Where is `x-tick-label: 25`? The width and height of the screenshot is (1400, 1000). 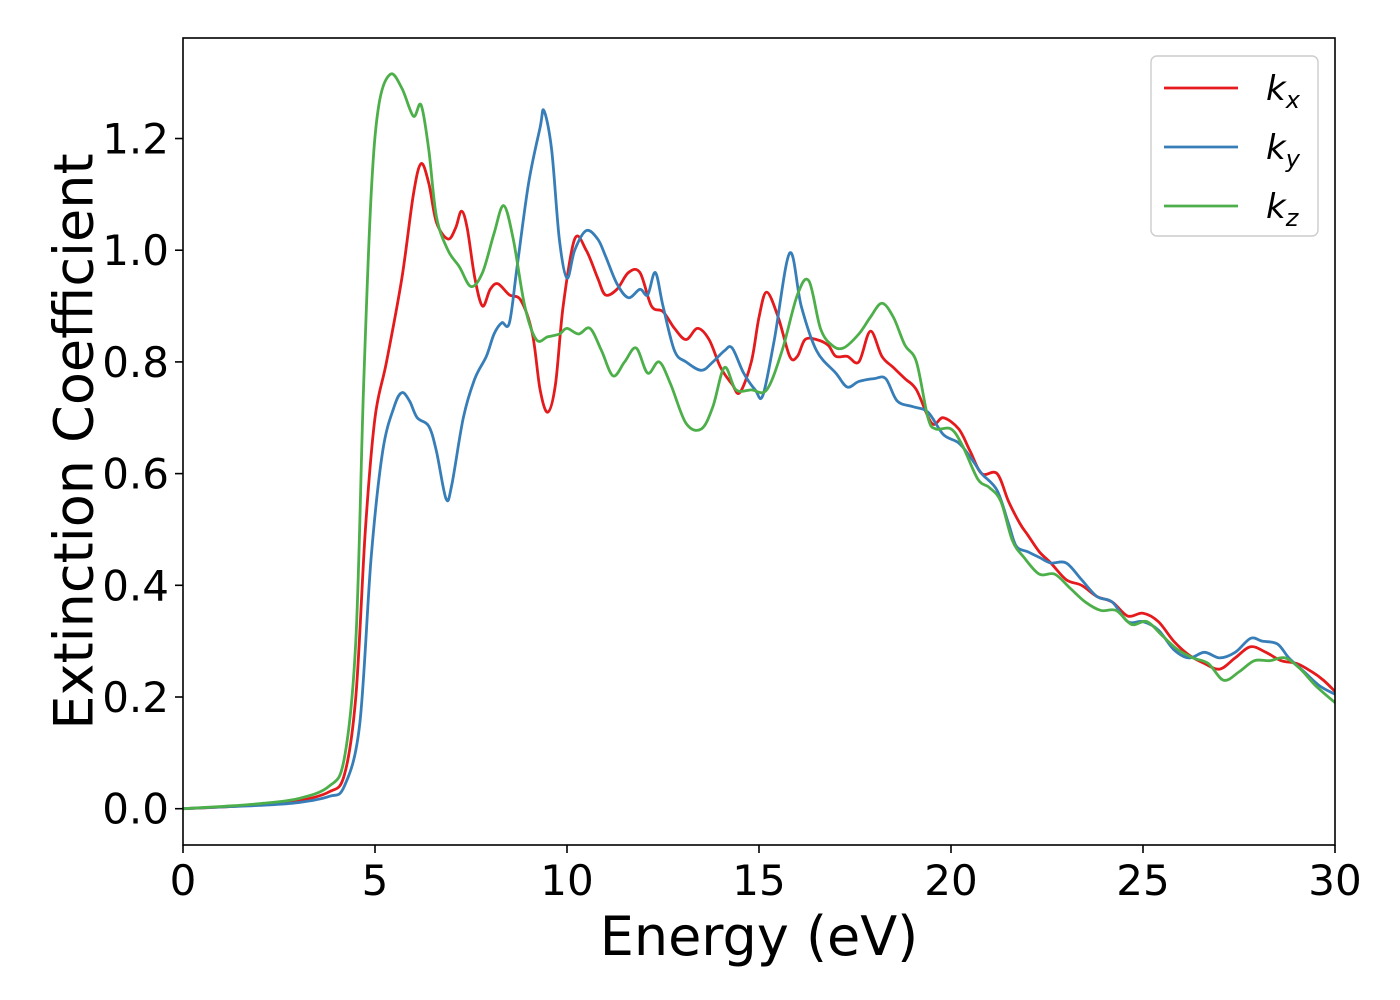 x-tick-label: 25 is located at coordinates (1142, 880).